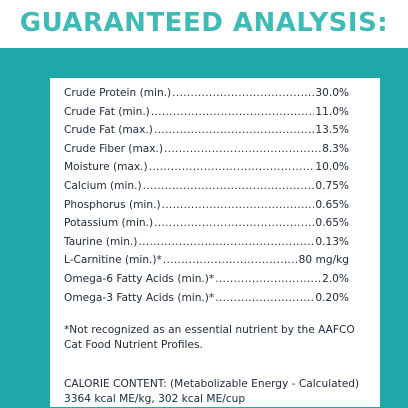 The width and height of the screenshot is (408, 408). What do you see at coordinates (106, 167) in the screenshot?
I see `nutrient-name: Moisture (max.)` at bounding box center [106, 167].